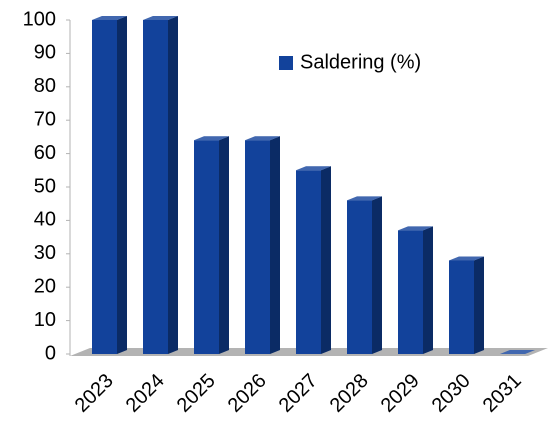  I want to click on y-tick-label: 40, so click(45, 220).